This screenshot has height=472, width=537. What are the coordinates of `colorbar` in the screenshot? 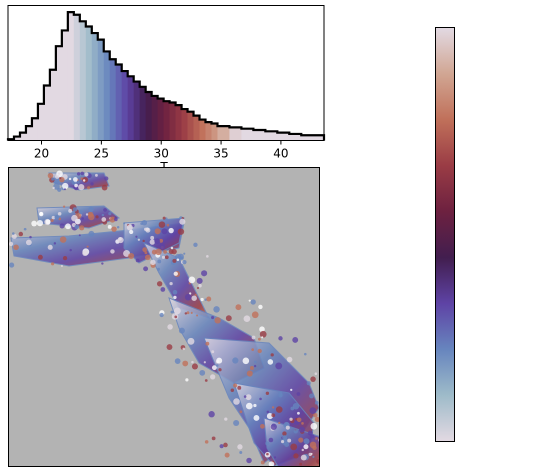 It's located at (445, 234).